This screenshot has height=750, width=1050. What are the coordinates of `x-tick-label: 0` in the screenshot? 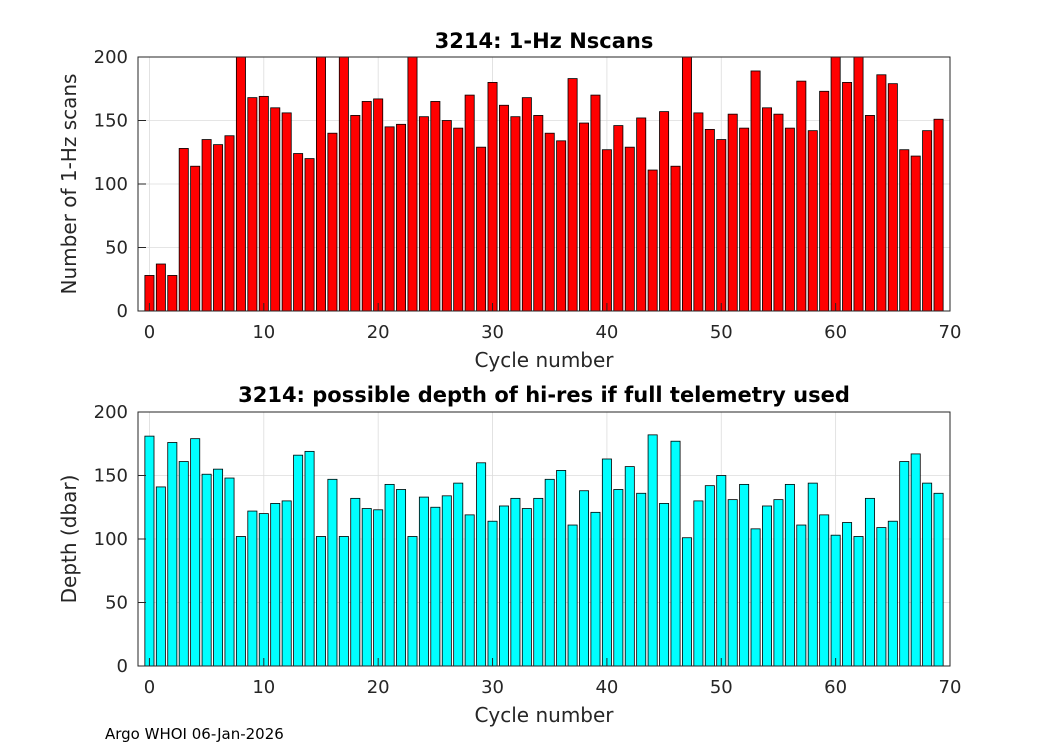 It's located at (149, 687).